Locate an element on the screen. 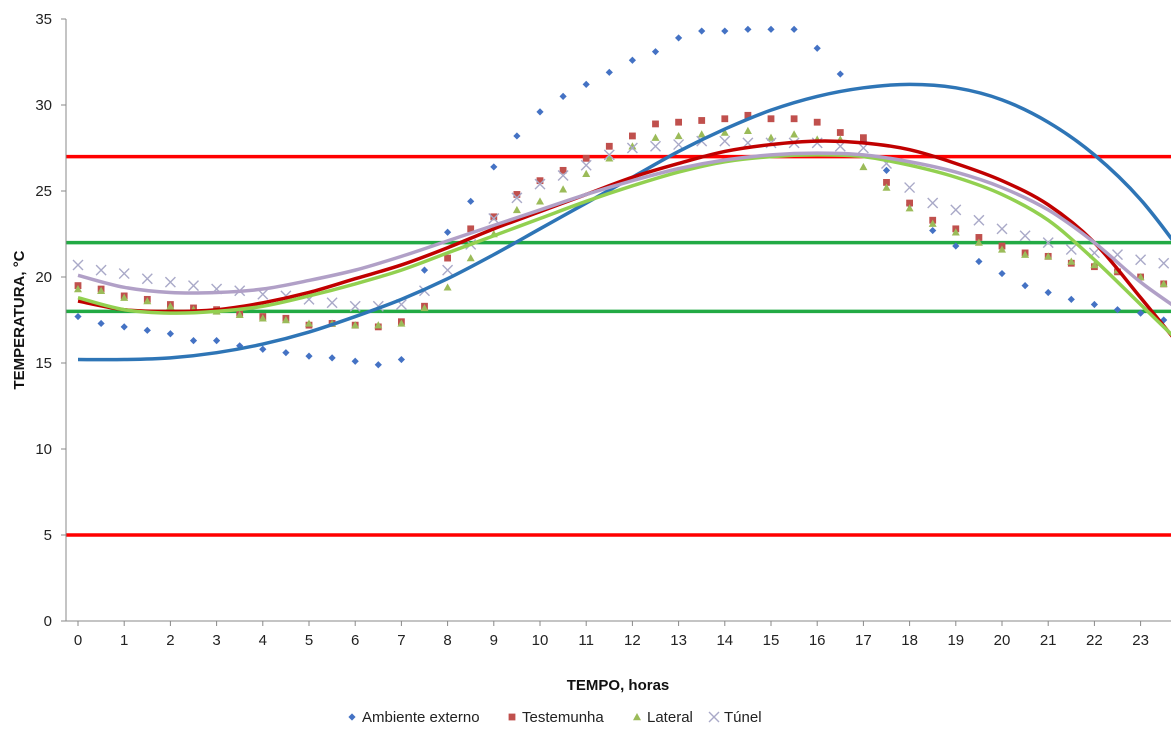 The width and height of the screenshot is (1171, 739). legend-label-3: Túnel is located at coordinates (743, 717).